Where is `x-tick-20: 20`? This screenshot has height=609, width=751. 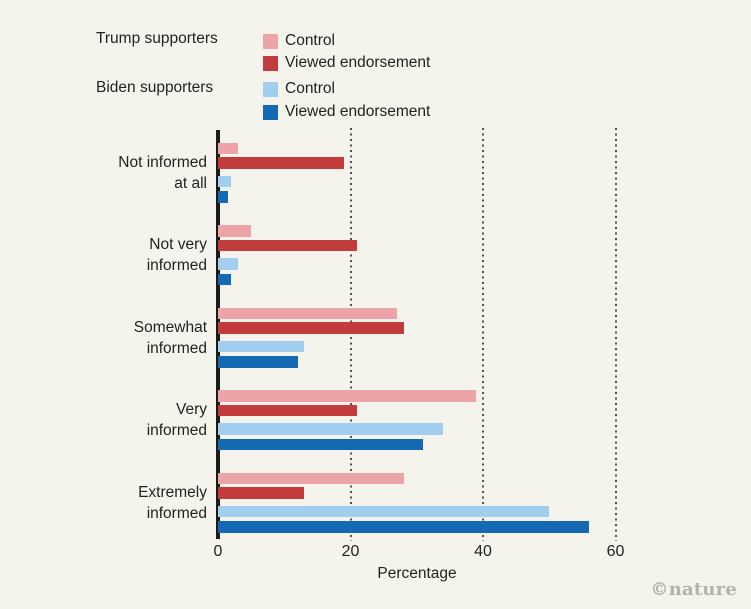
x-tick-20: 20 is located at coordinates (350, 551).